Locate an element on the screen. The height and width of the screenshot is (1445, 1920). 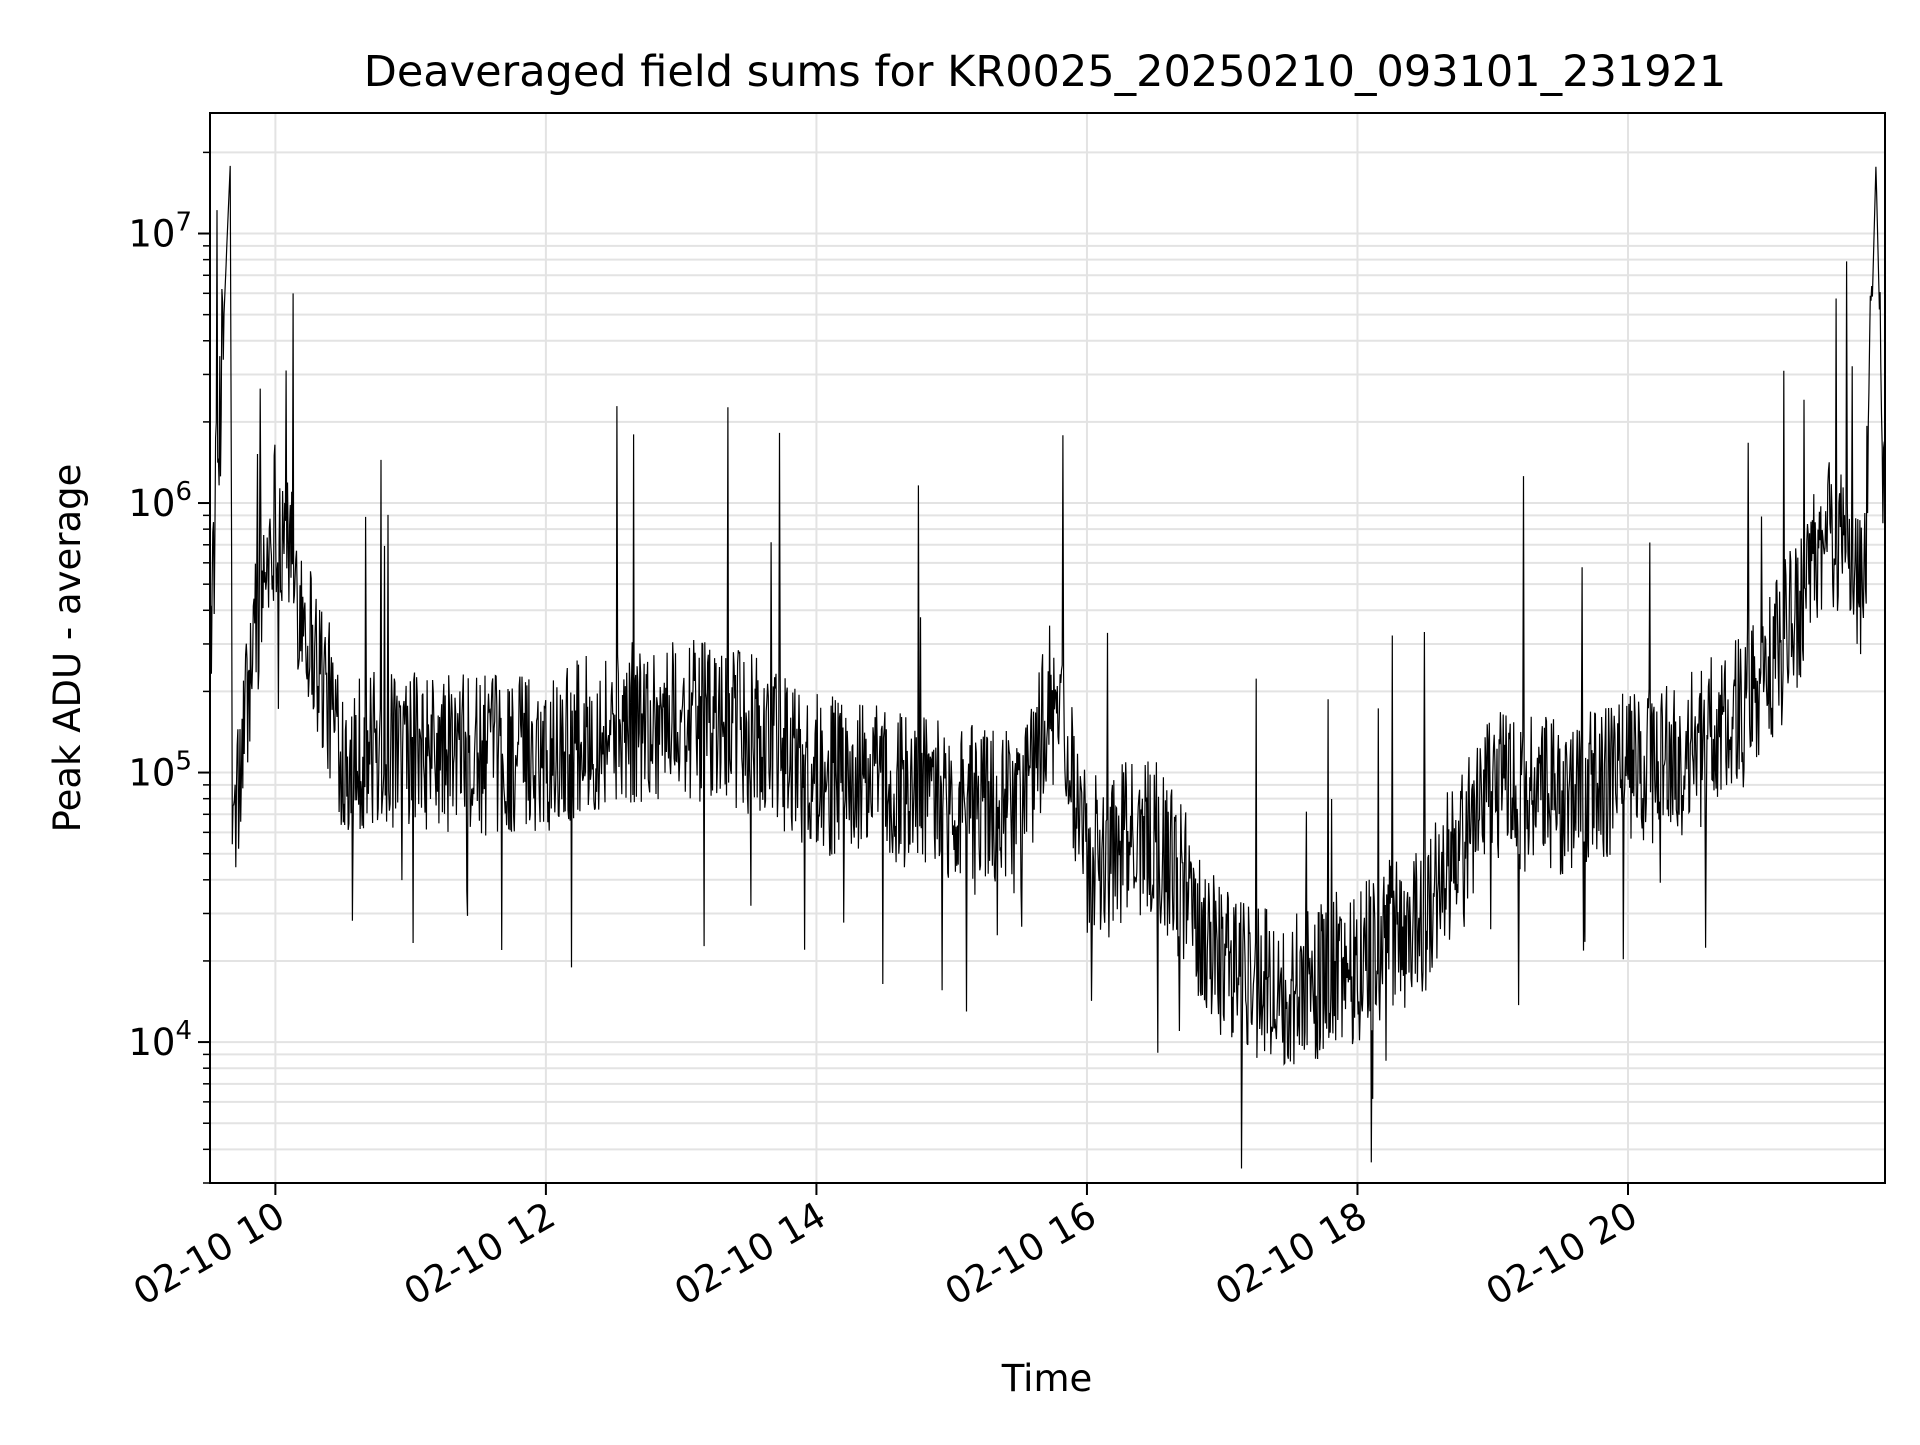
y-tick-label: 107 is located at coordinates (160, 232).